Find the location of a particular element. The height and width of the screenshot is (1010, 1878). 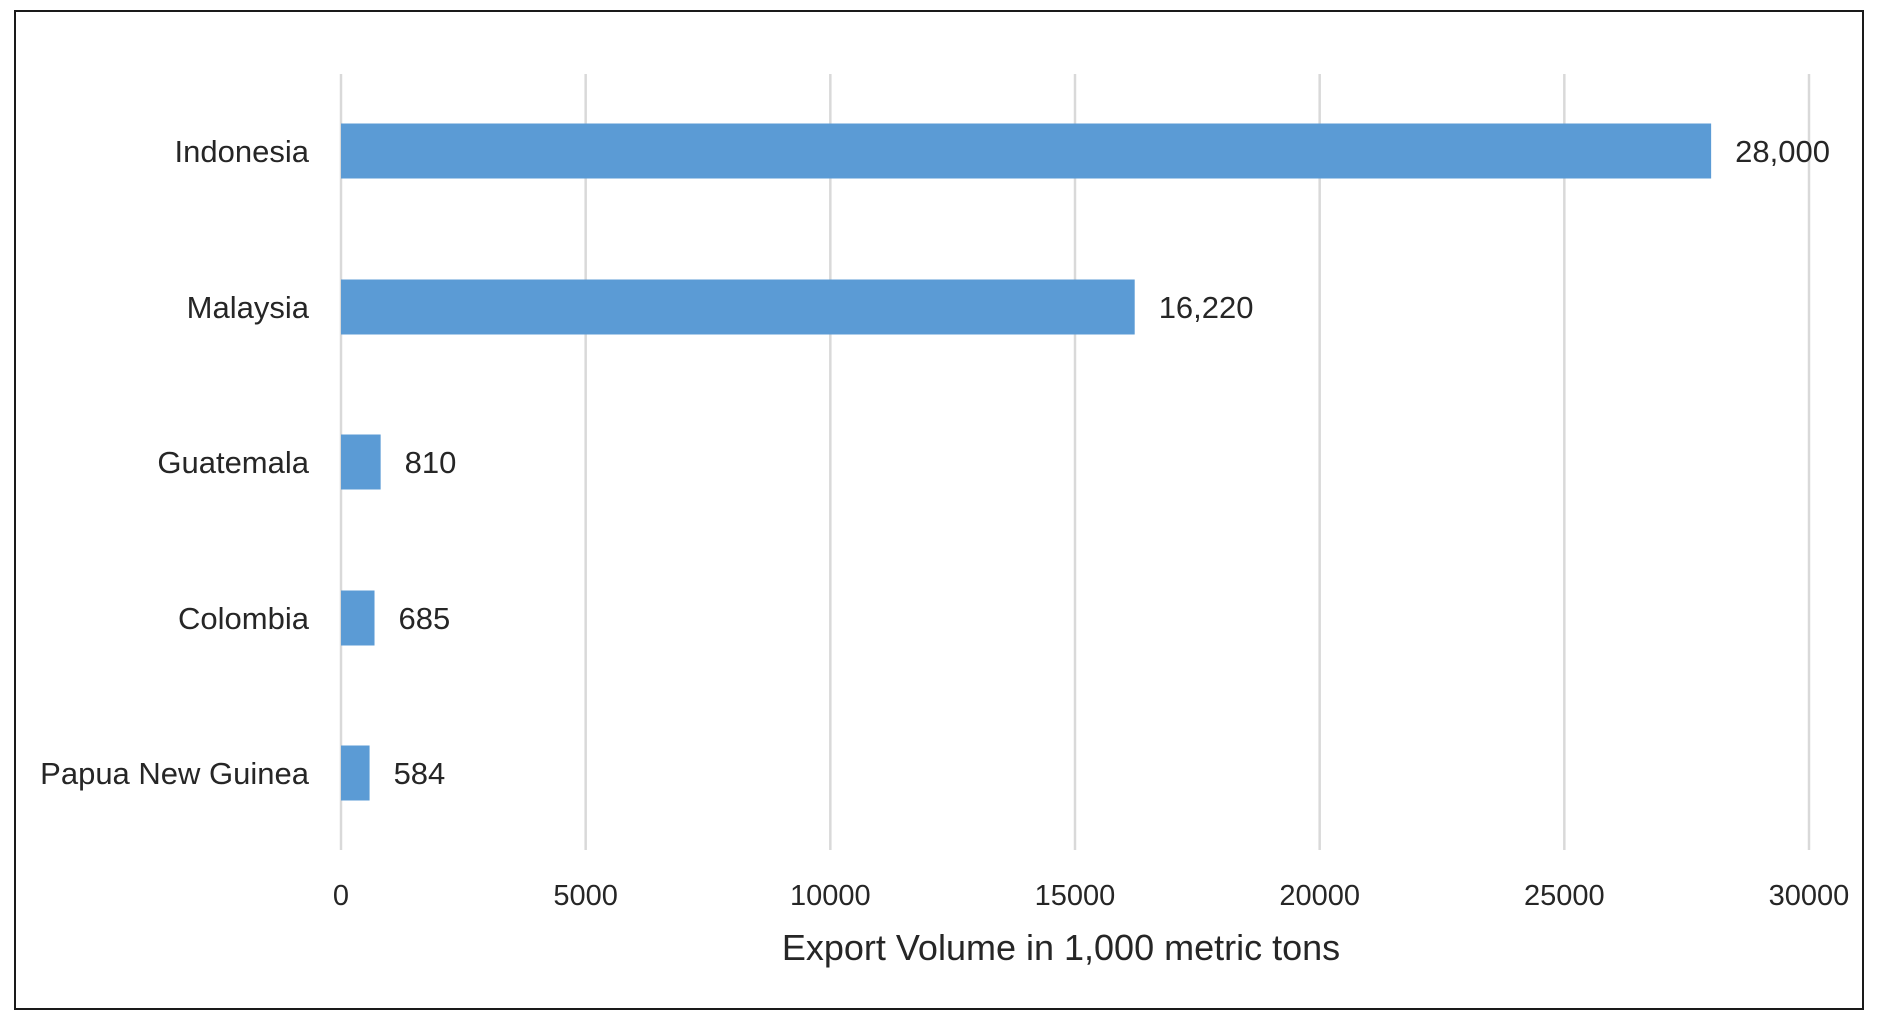

category-label: Papua New Guinea is located at coordinates (175, 773).